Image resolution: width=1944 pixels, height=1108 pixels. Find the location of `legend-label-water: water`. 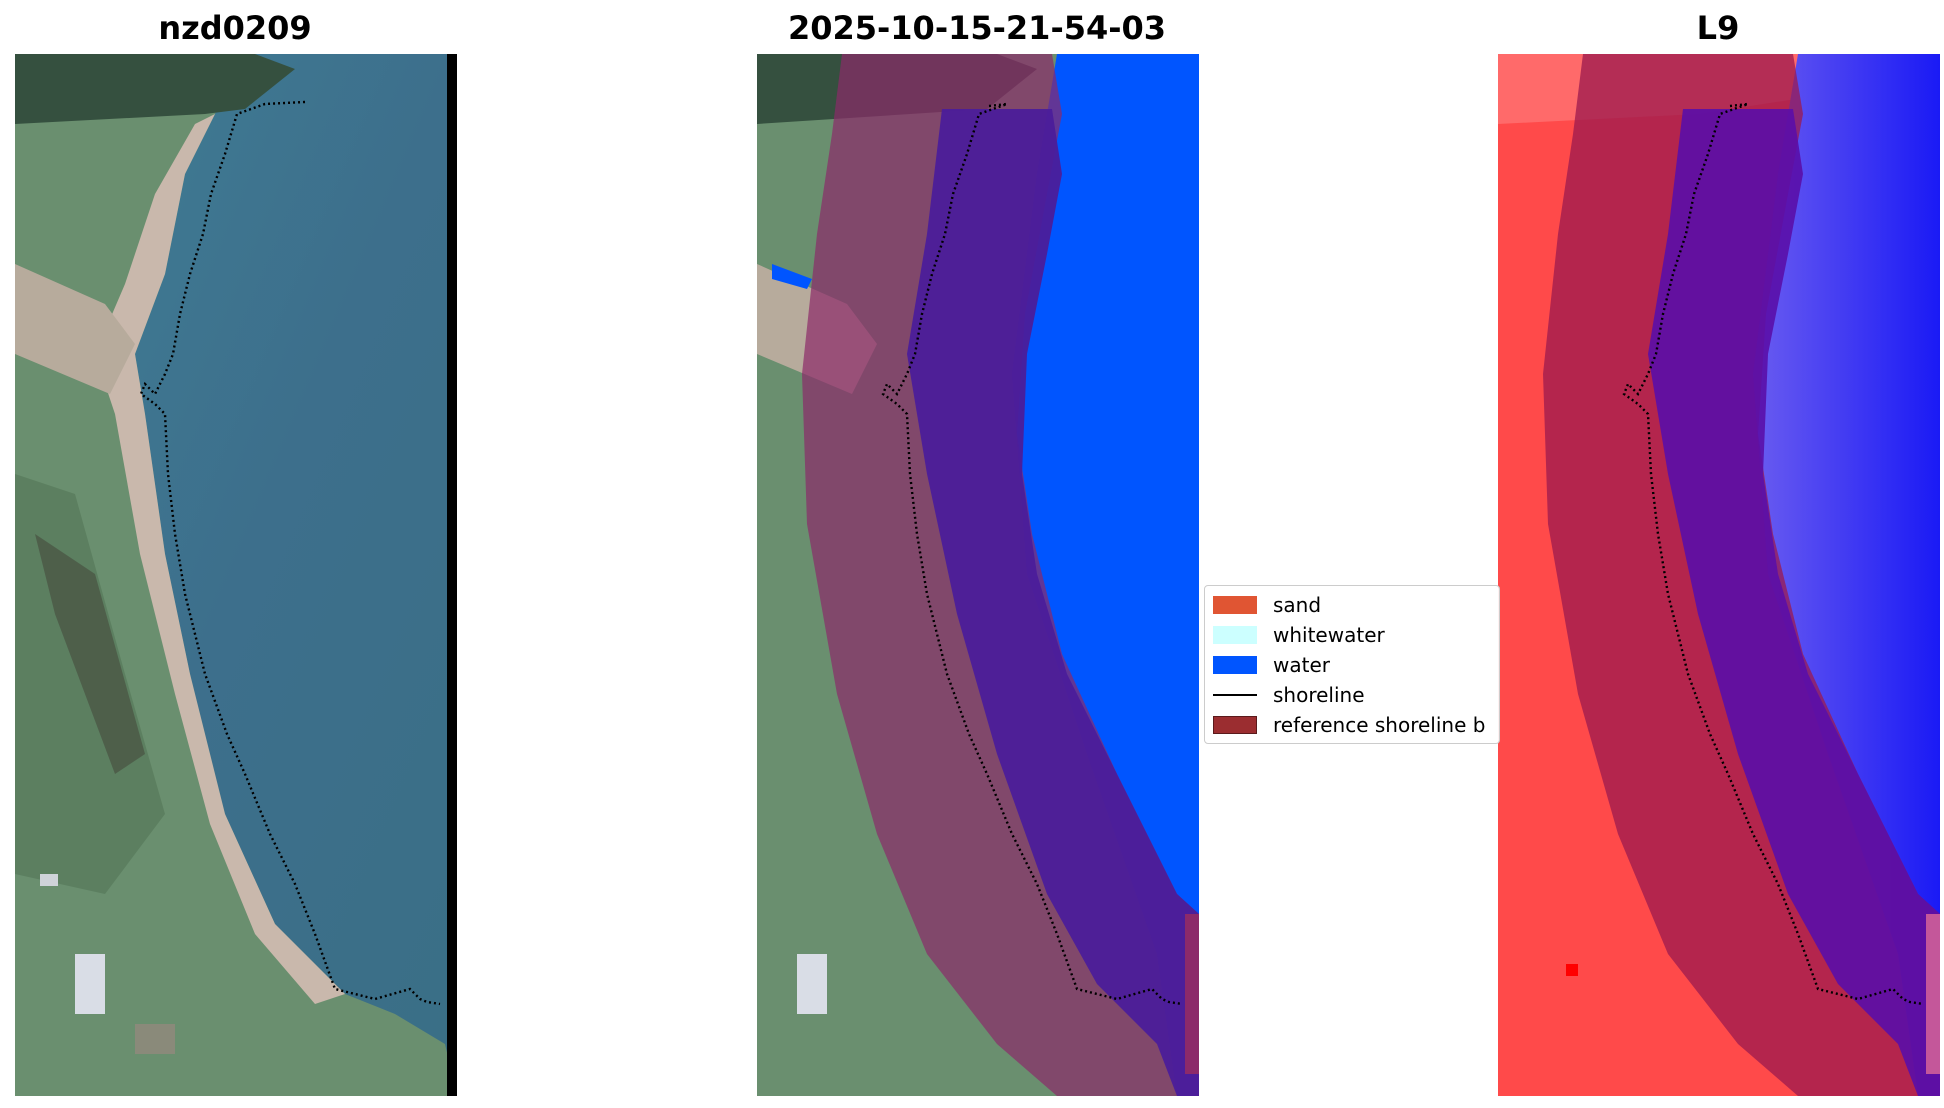

legend-label-water: water is located at coordinates (1301, 665).